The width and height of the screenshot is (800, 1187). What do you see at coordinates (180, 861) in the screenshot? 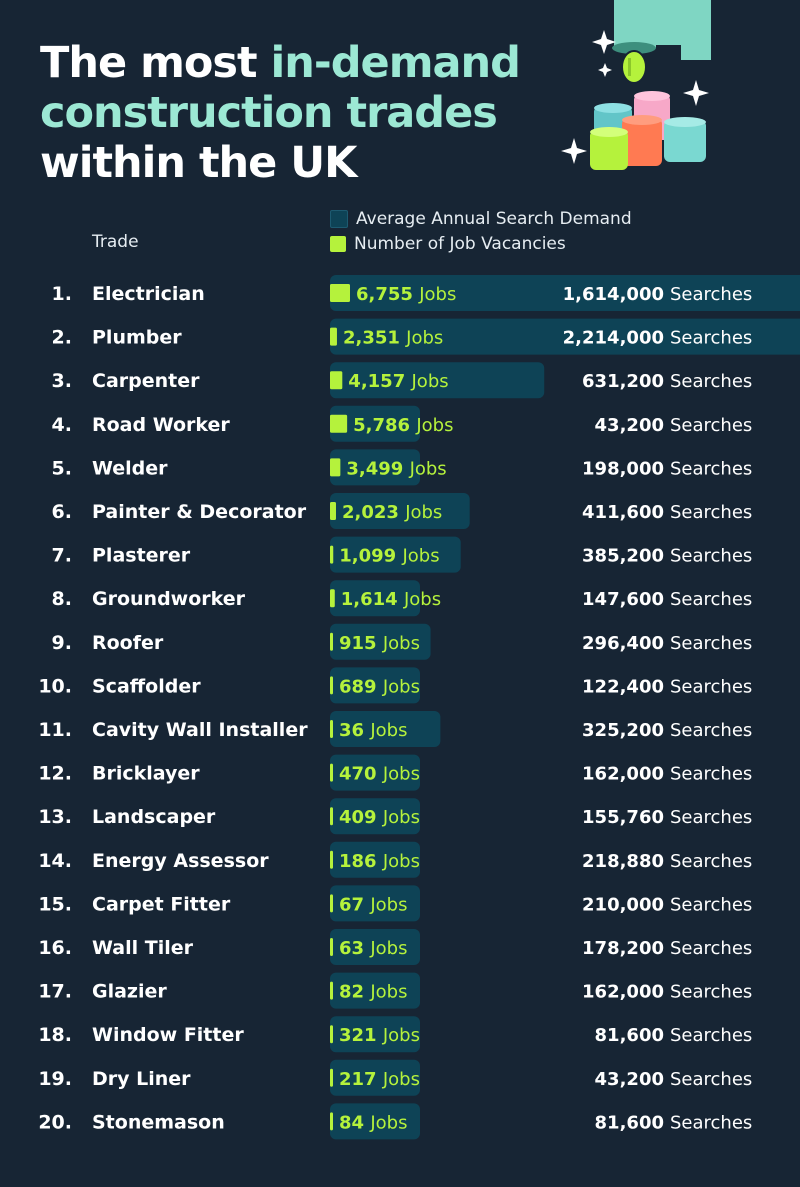
I see `trade-label: Energy Assessor` at bounding box center [180, 861].